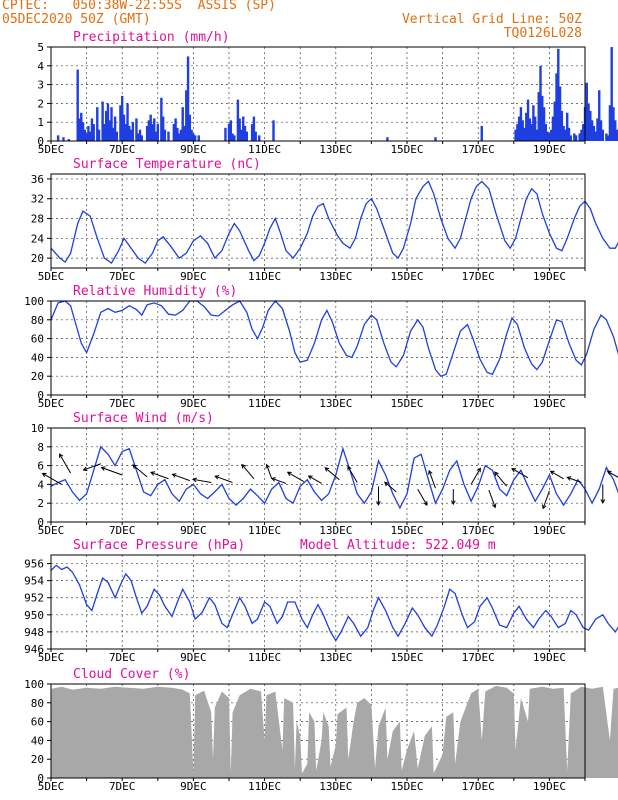 This screenshot has width=618, height=800. I want to click on series-line, so click(334, 477).